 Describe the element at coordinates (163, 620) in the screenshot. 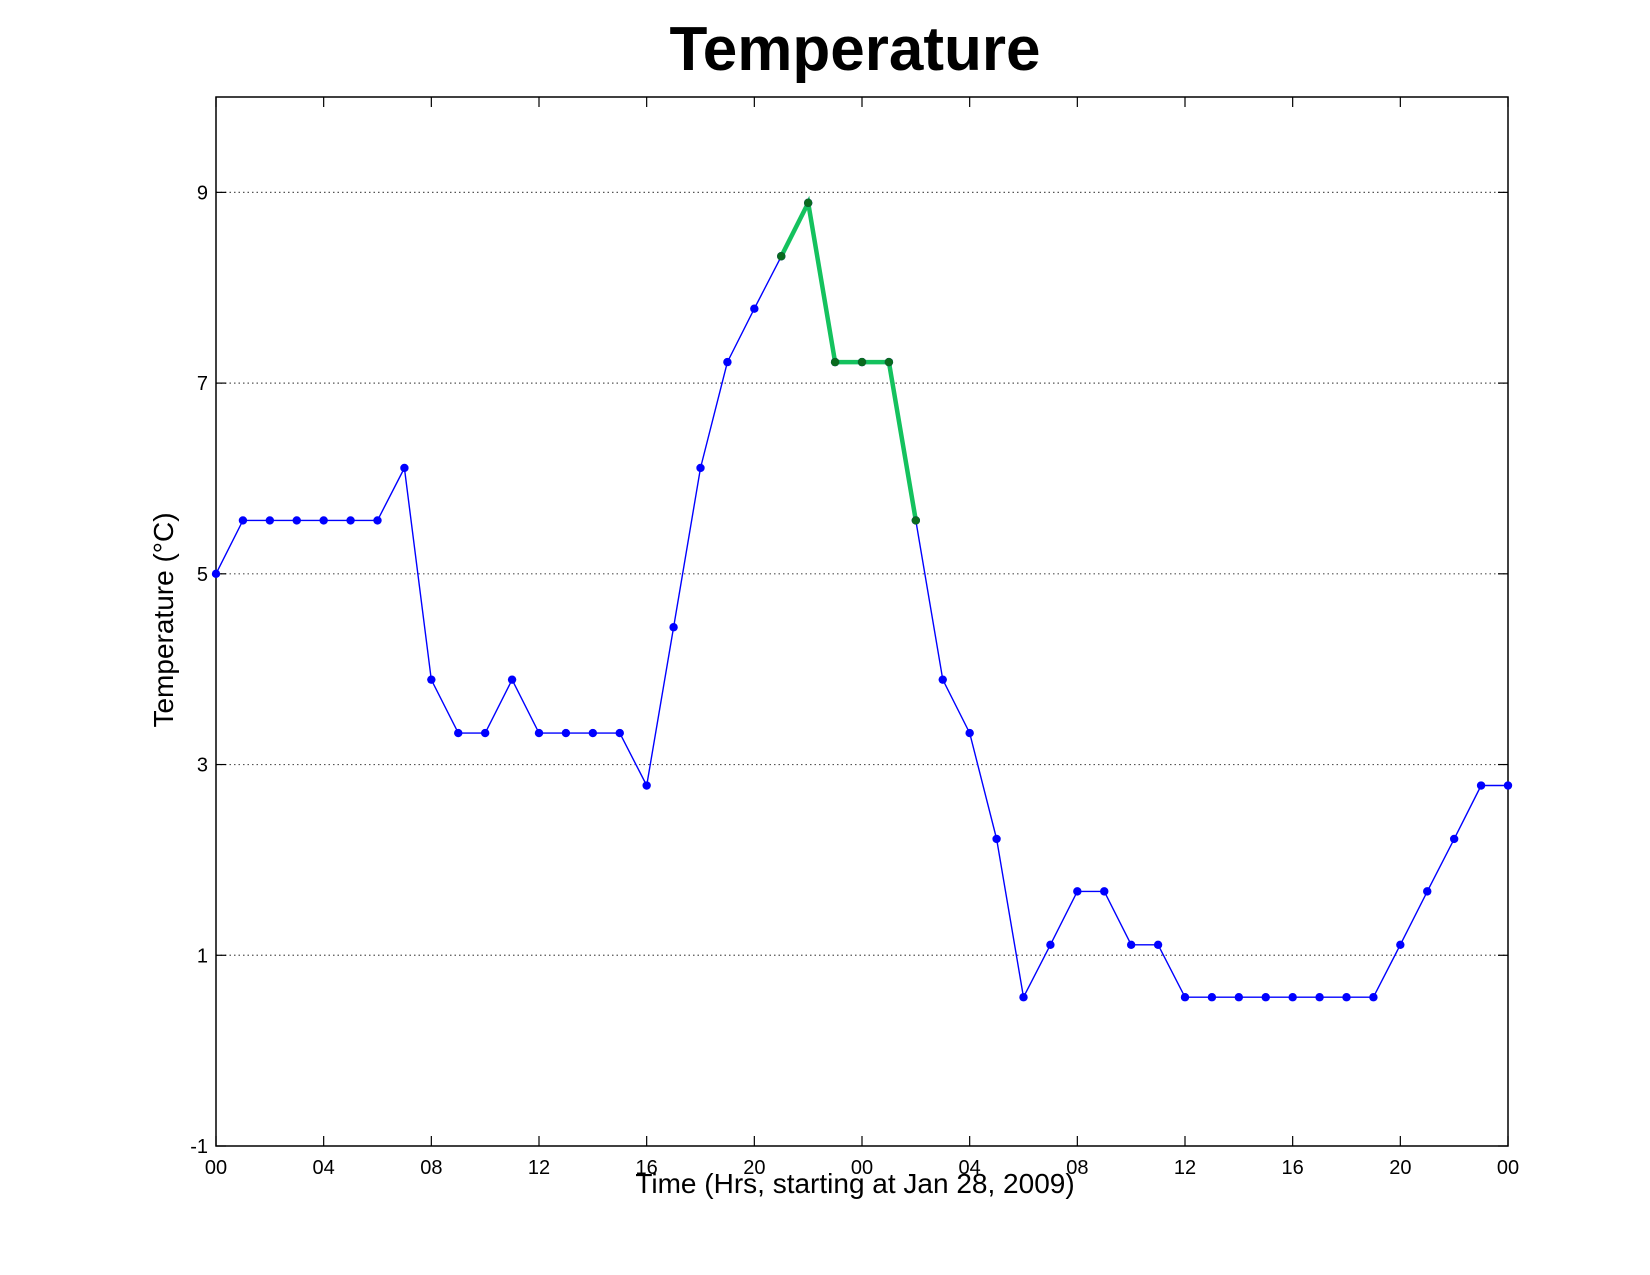

I see `y-axis-label: Temperature (°C)` at that location.